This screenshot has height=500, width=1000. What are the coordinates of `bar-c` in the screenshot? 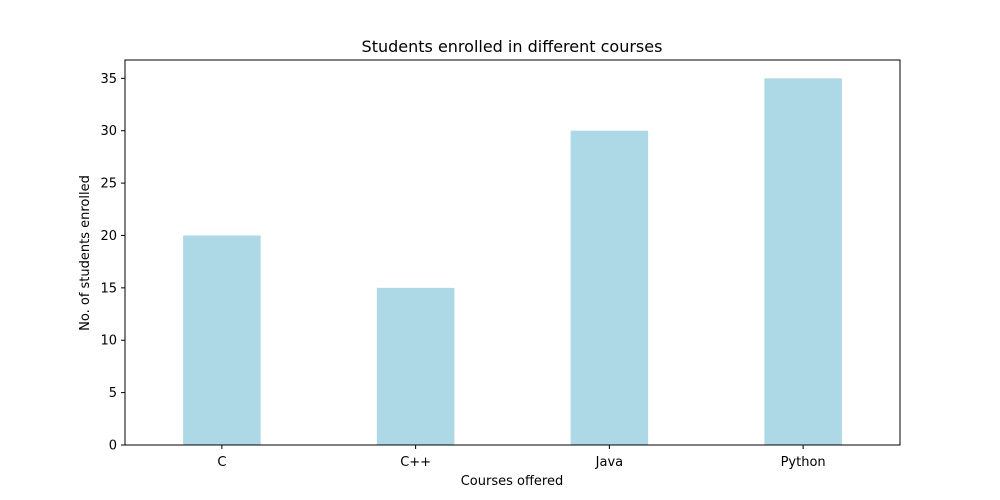 It's located at (222, 340).